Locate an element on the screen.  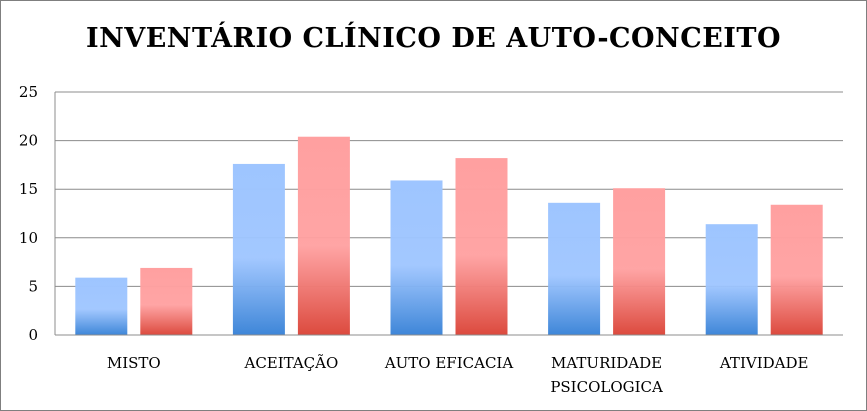
x-category-label: AUTO EFICACIA is located at coordinates (449, 363).